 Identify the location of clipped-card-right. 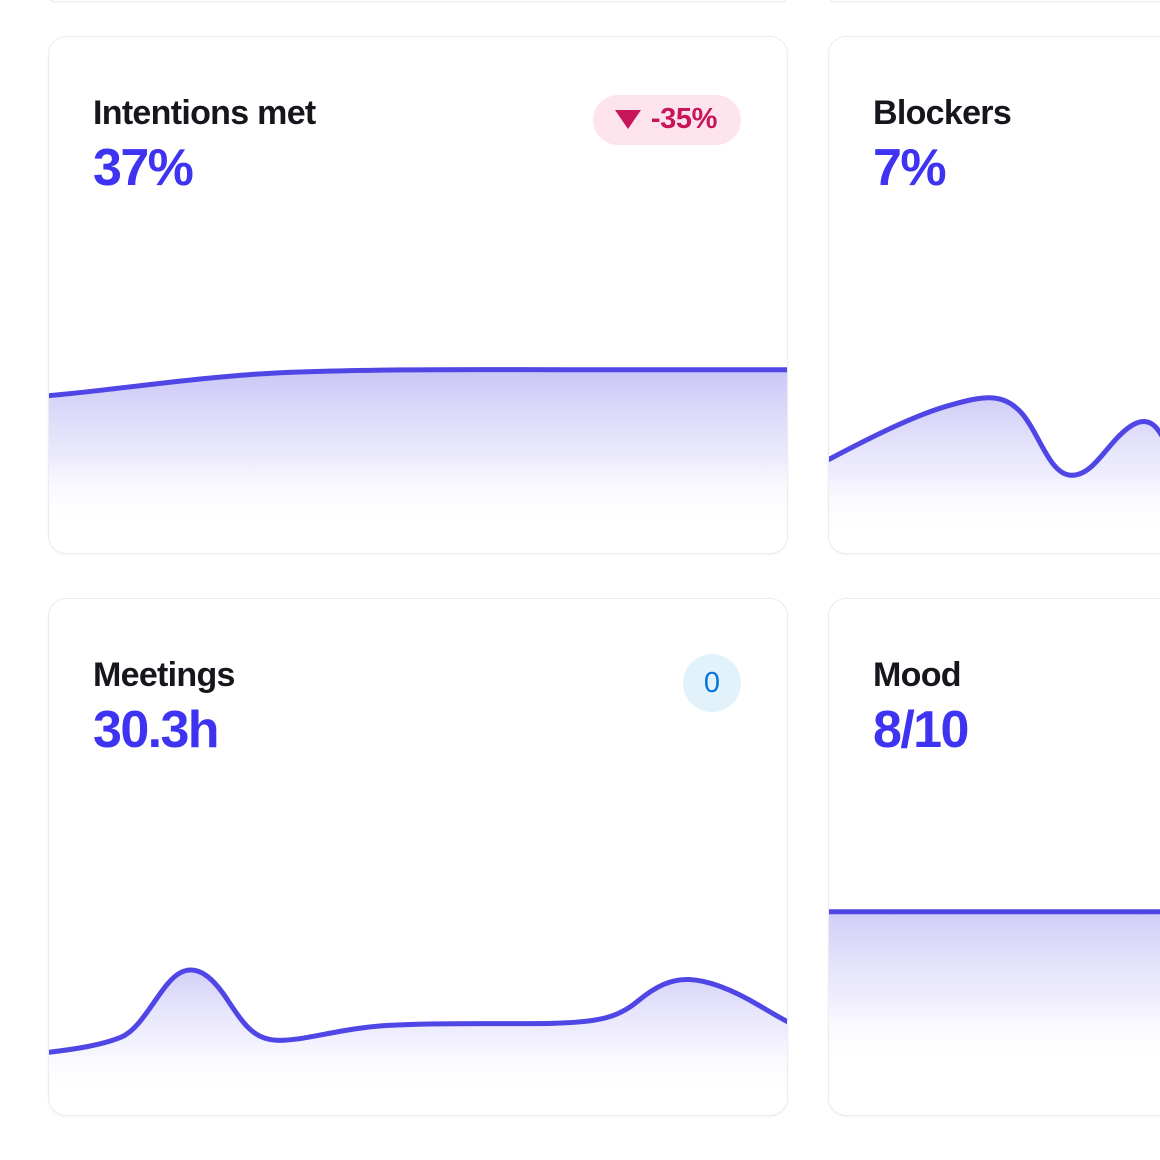
(994, 1).